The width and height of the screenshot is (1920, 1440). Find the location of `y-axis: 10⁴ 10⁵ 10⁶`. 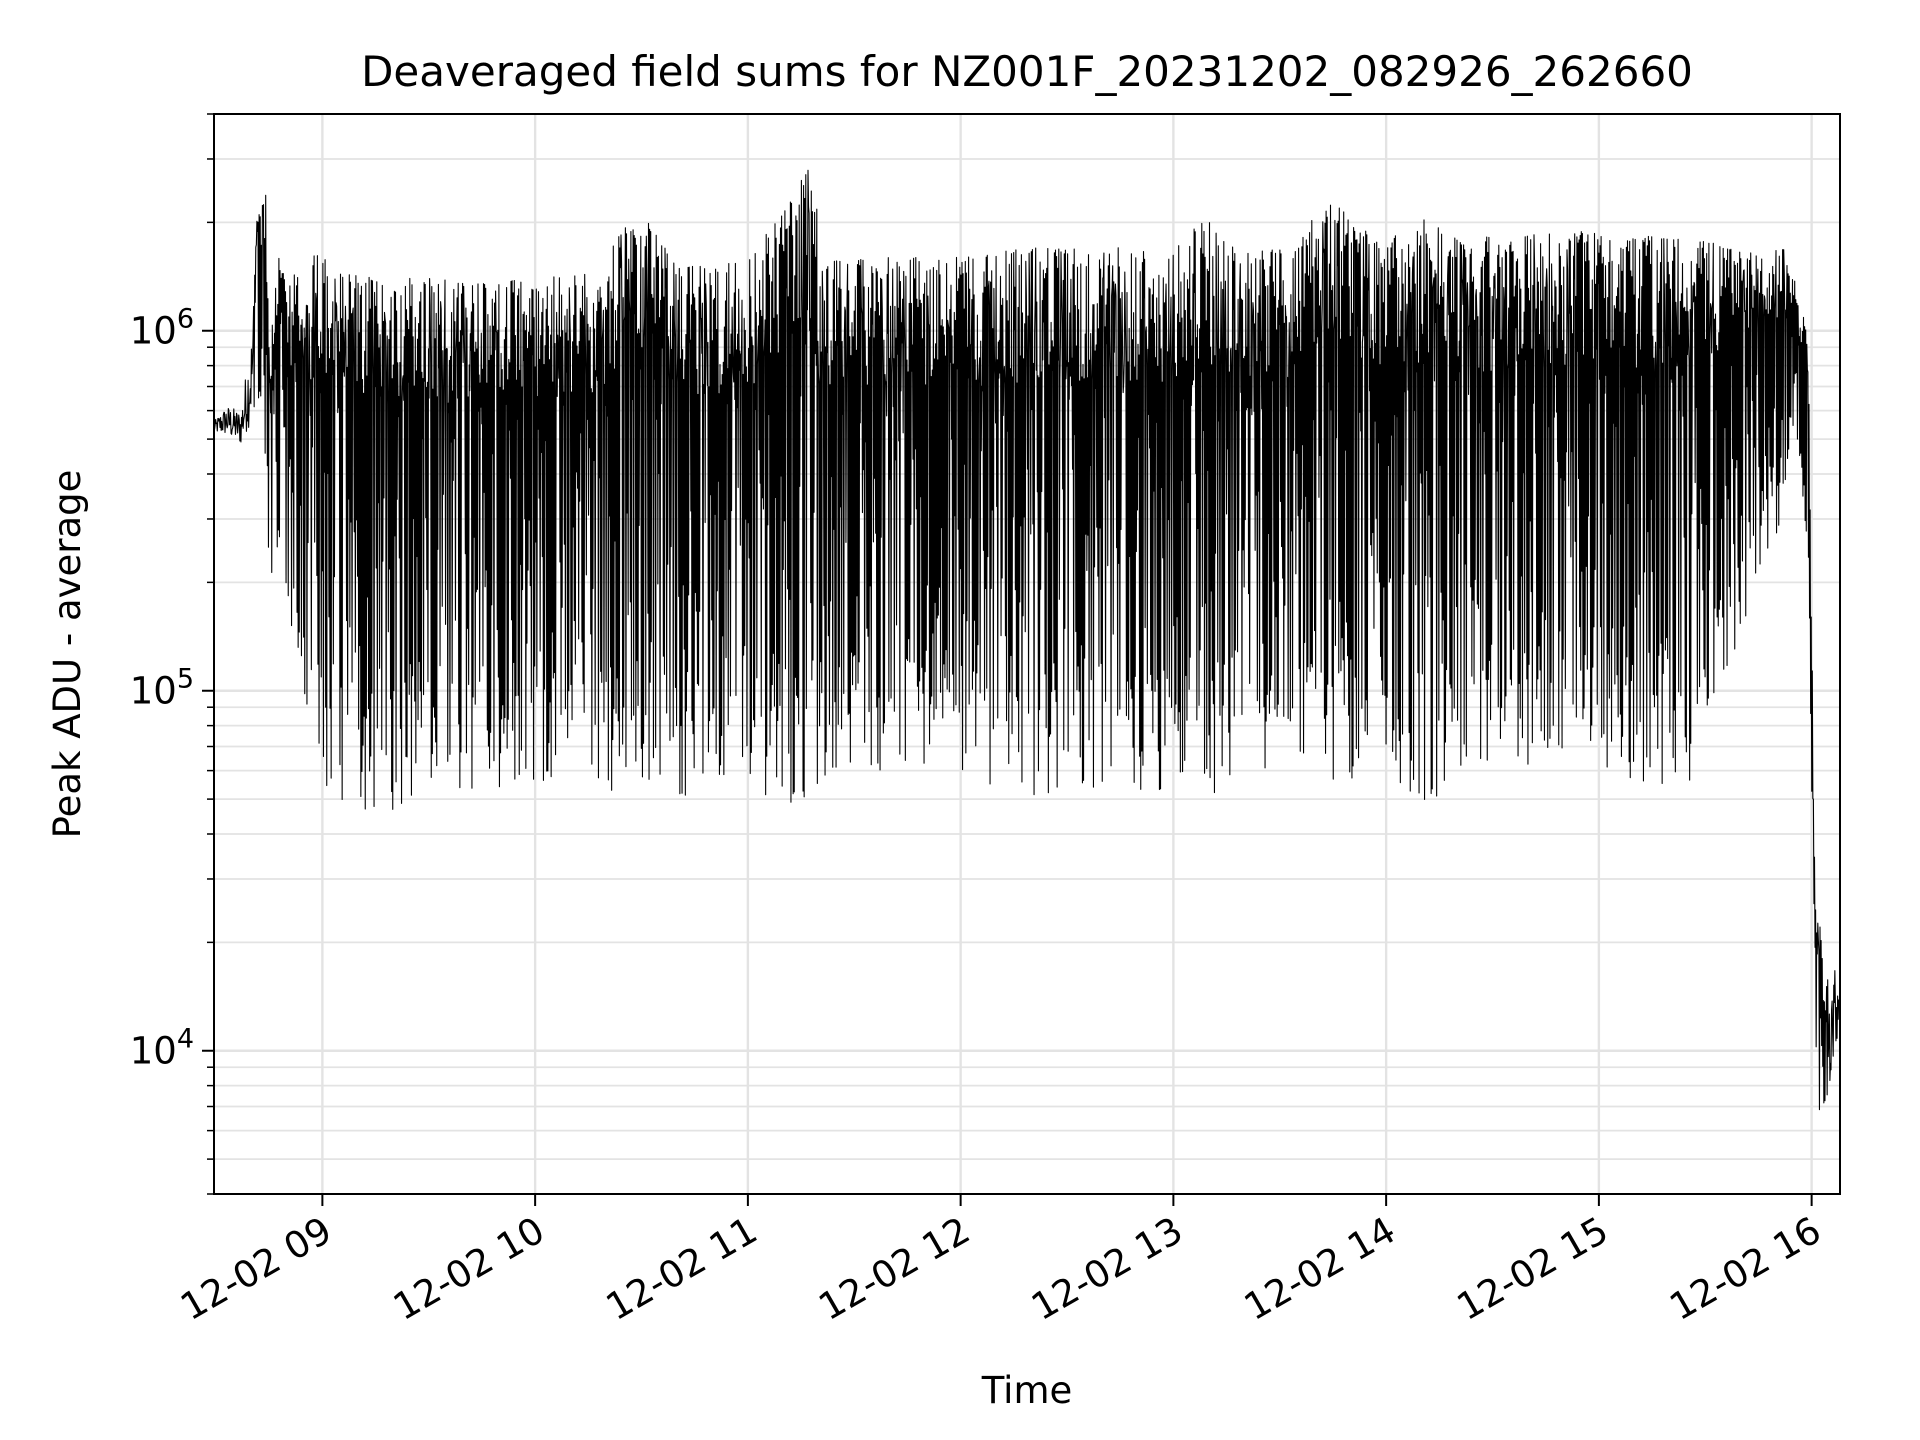

y-axis: 10⁴ 10⁵ 10⁶ is located at coordinates (172, 654).